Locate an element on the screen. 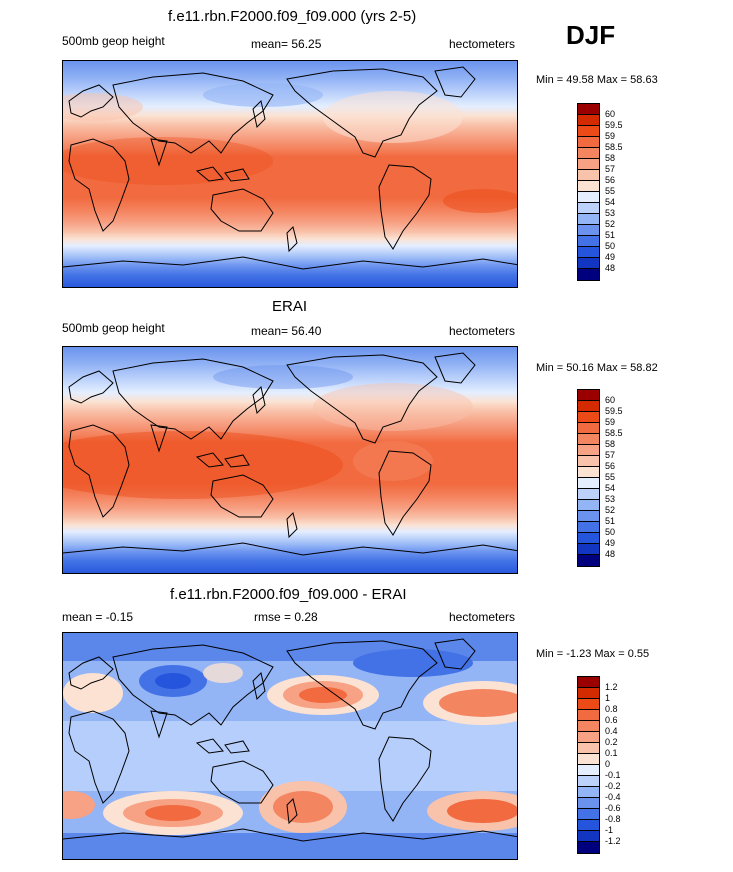 Image resolution: width=733 pixels, height=872 pixels. colorbar-tick-label: -1 is located at coordinates (609, 830).